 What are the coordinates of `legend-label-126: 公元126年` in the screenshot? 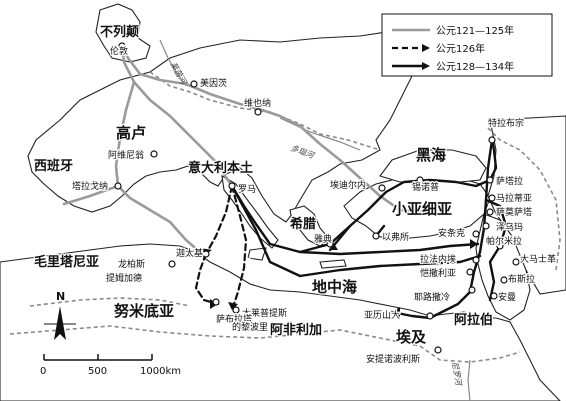 It's located at (460, 48).